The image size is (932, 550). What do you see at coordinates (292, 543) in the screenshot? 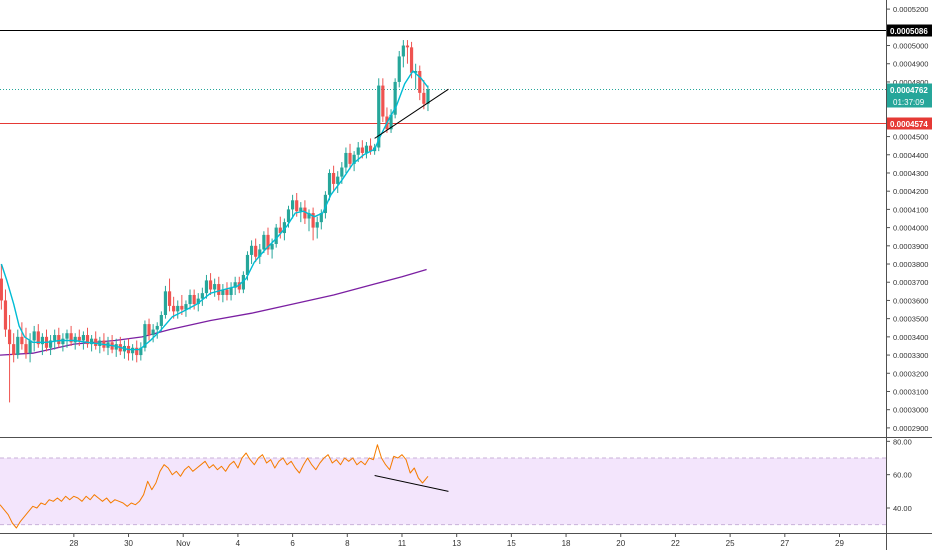
I see `time-tick-label: 6` at bounding box center [292, 543].